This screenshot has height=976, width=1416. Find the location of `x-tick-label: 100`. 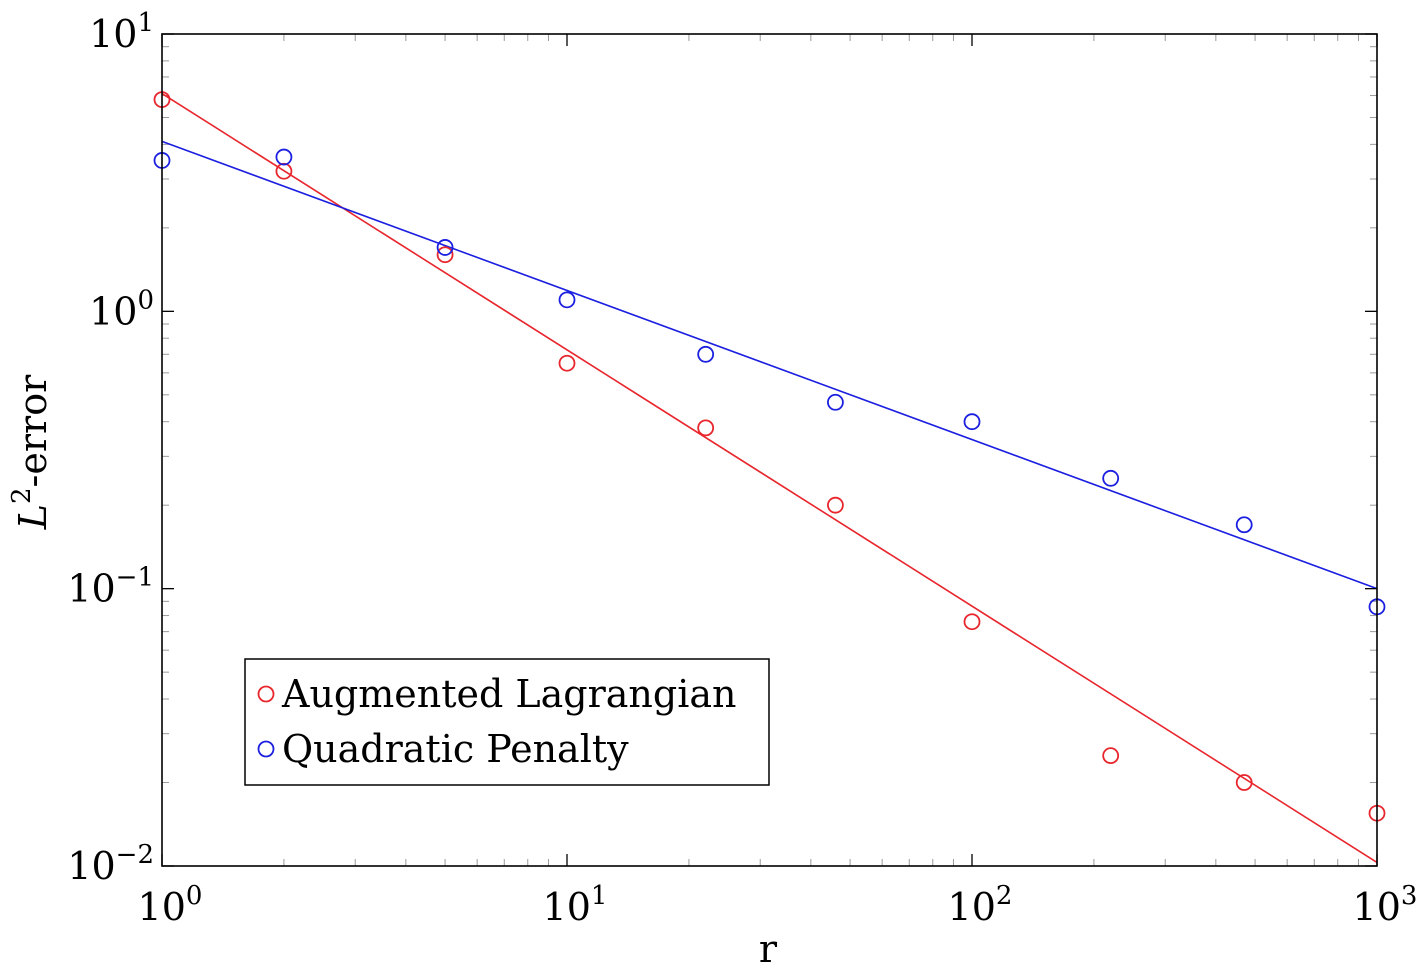

x-tick-label: 100 is located at coordinates (170, 905).